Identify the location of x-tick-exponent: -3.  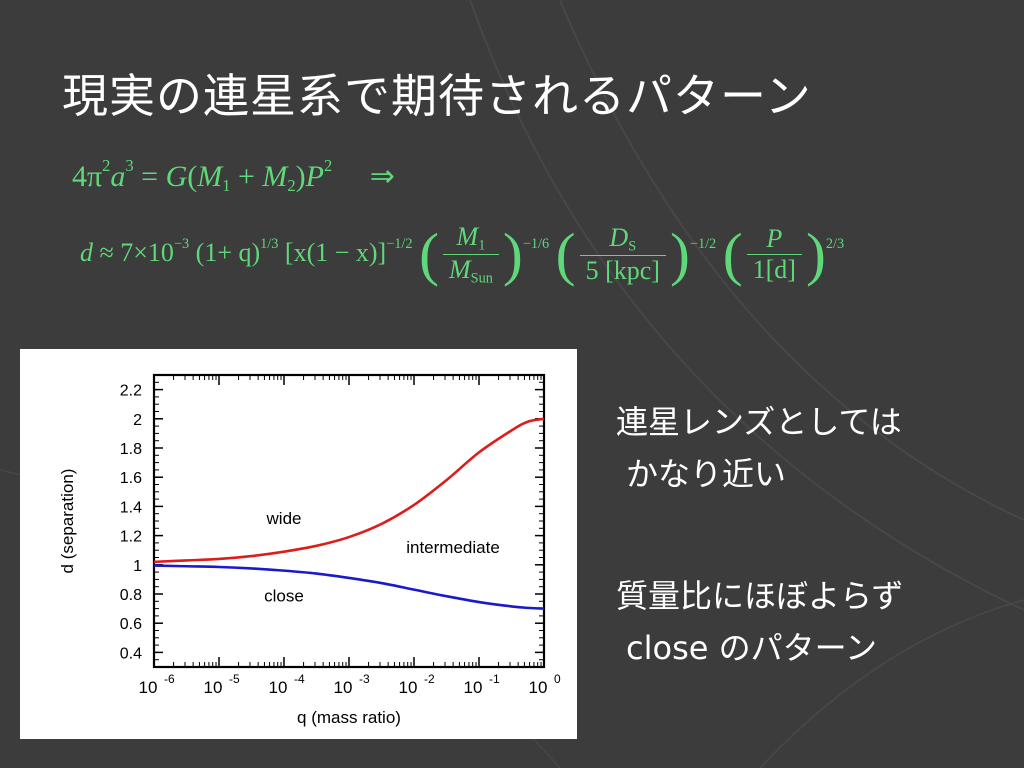
(364, 679).